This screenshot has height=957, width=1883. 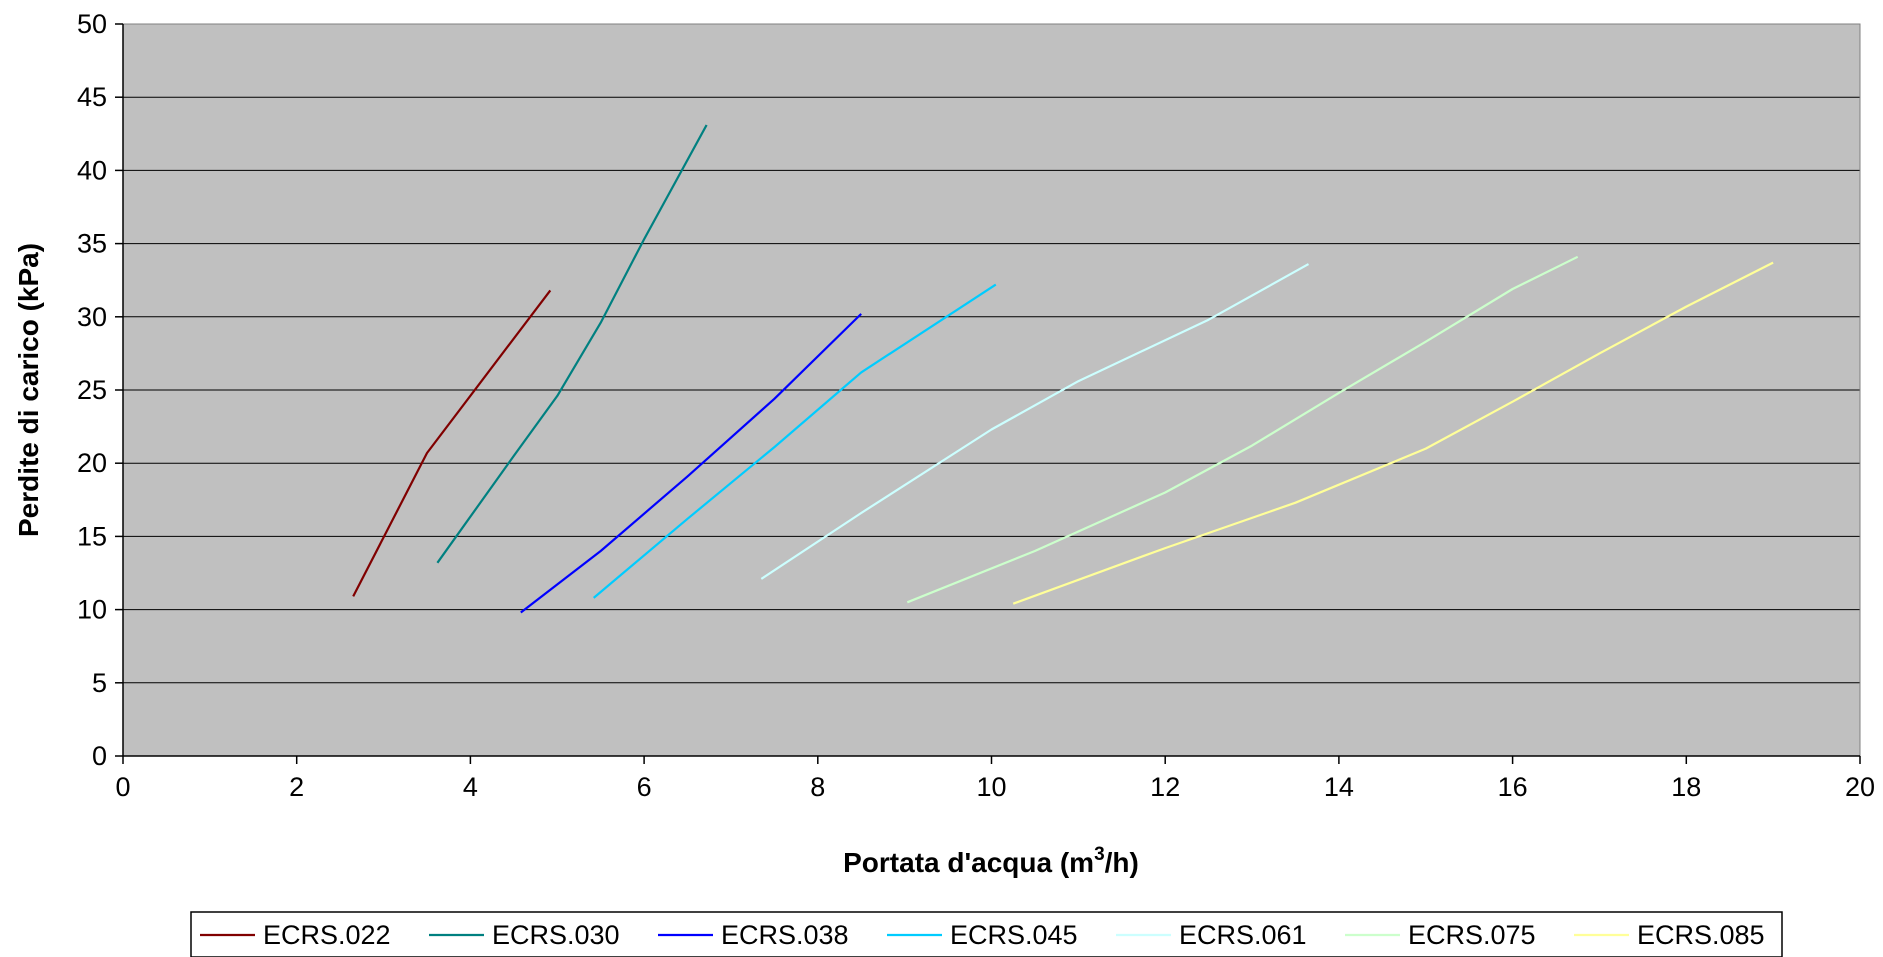 What do you see at coordinates (785, 935) in the screenshot?
I see `legend-label: ECRS.038` at bounding box center [785, 935].